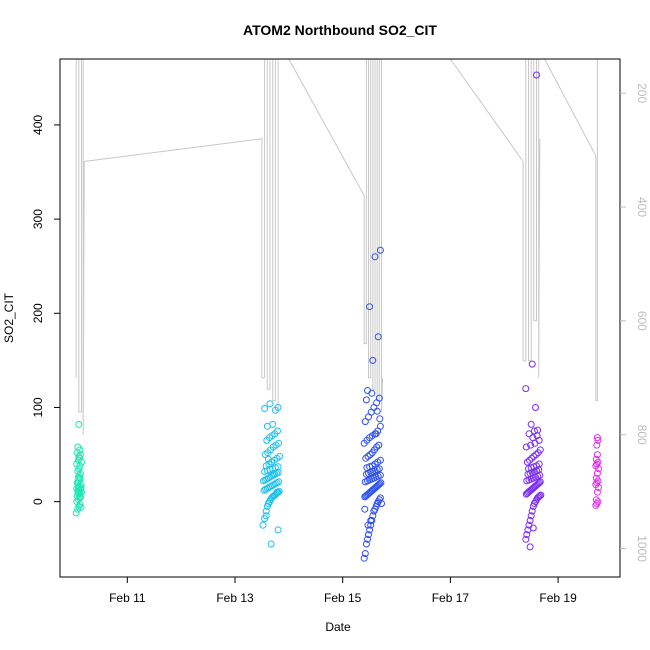 This screenshot has height=650, width=650. What do you see at coordinates (634, 322) in the screenshot?
I see `y2-axis: 200 400 600 800 1000` at bounding box center [634, 322].